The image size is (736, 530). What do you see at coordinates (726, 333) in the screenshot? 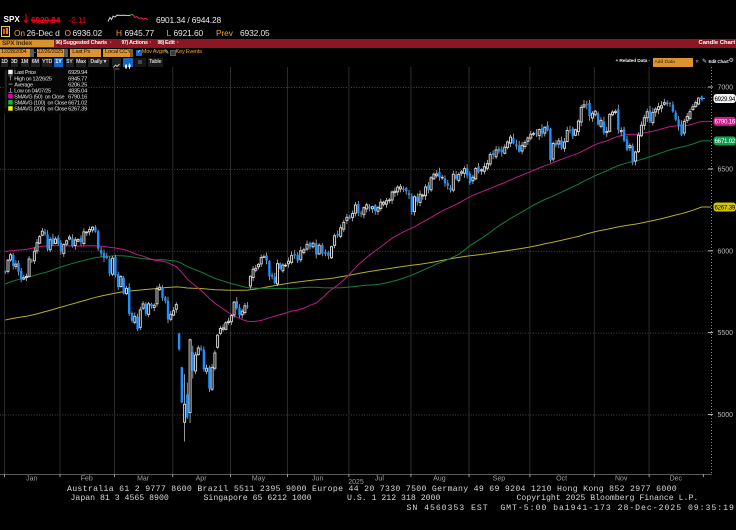
I see `svg-text: 5500` at bounding box center [726, 333].